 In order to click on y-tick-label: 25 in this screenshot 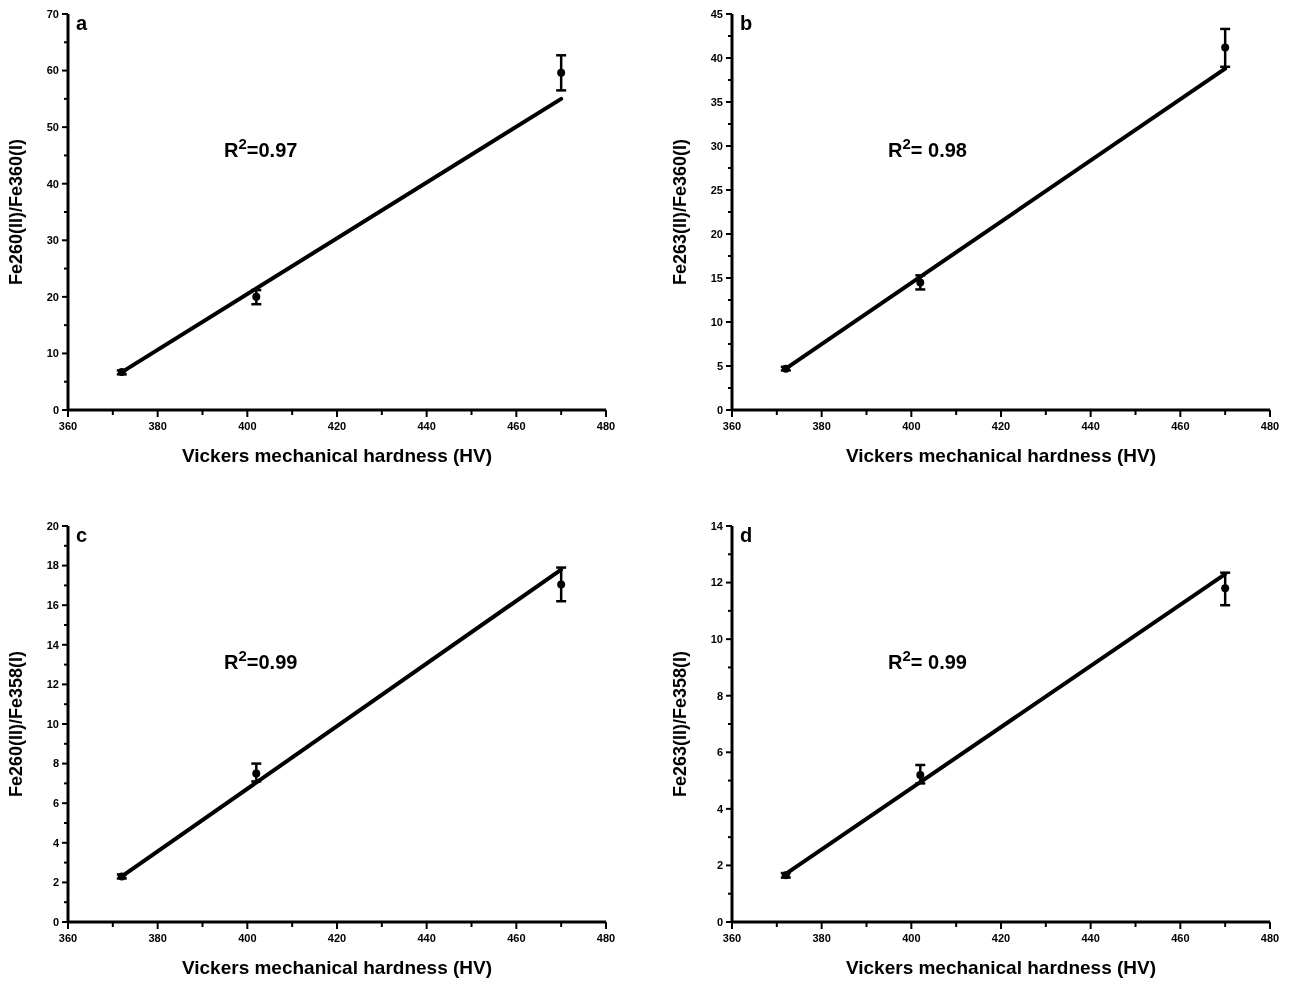, I will do `click(716, 189)`.